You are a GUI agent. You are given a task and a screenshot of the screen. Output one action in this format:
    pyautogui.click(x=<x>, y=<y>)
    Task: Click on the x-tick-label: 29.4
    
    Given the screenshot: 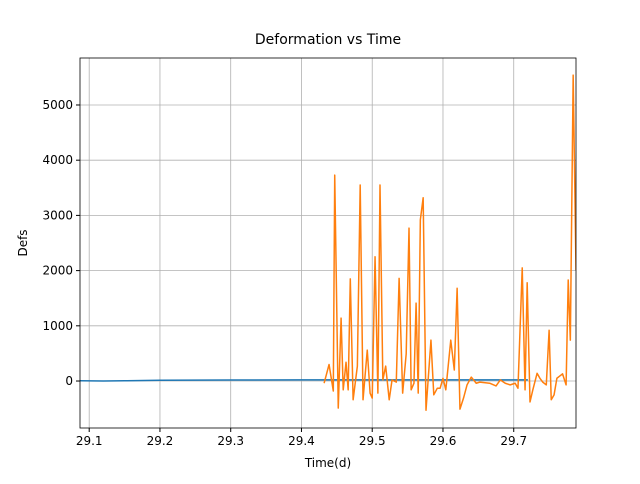 What is the action you would take?
    pyautogui.click(x=301, y=441)
    